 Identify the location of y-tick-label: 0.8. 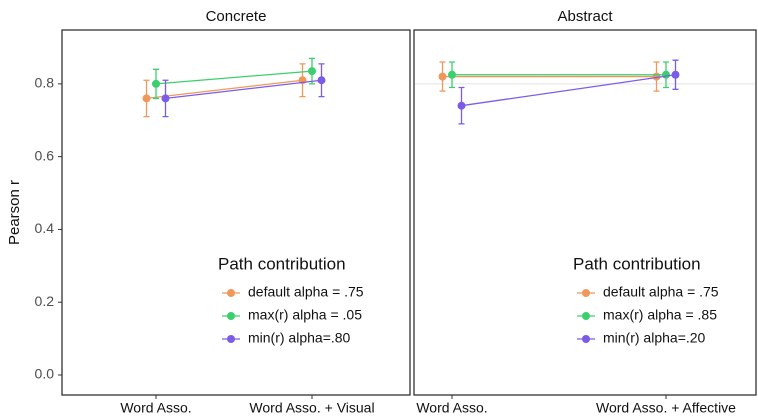
(45, 83).